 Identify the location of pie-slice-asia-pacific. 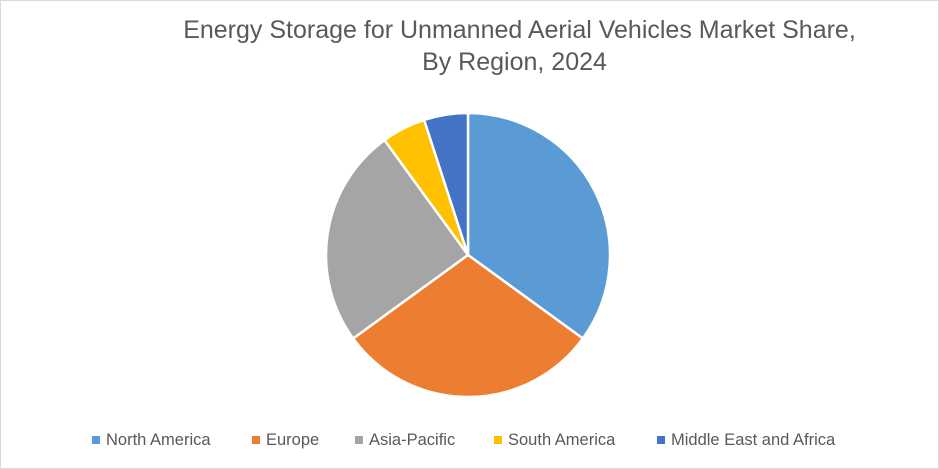
(397, 239).